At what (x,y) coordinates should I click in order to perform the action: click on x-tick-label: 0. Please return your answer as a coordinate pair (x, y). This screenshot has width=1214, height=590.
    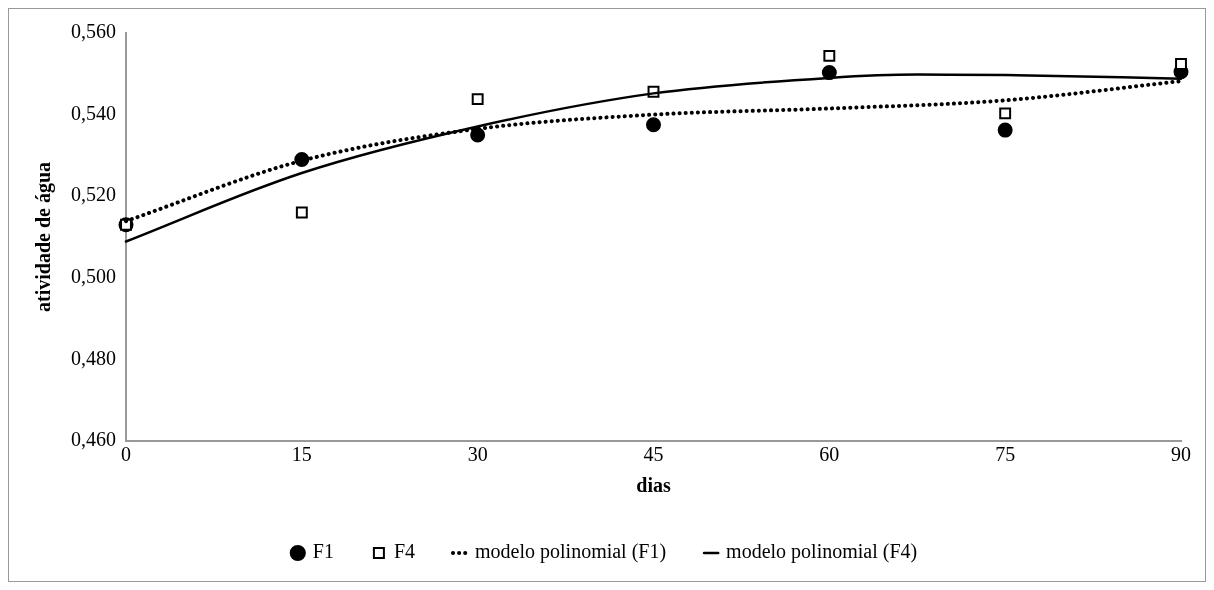
    Looking at the image, I should click on (126, 454).